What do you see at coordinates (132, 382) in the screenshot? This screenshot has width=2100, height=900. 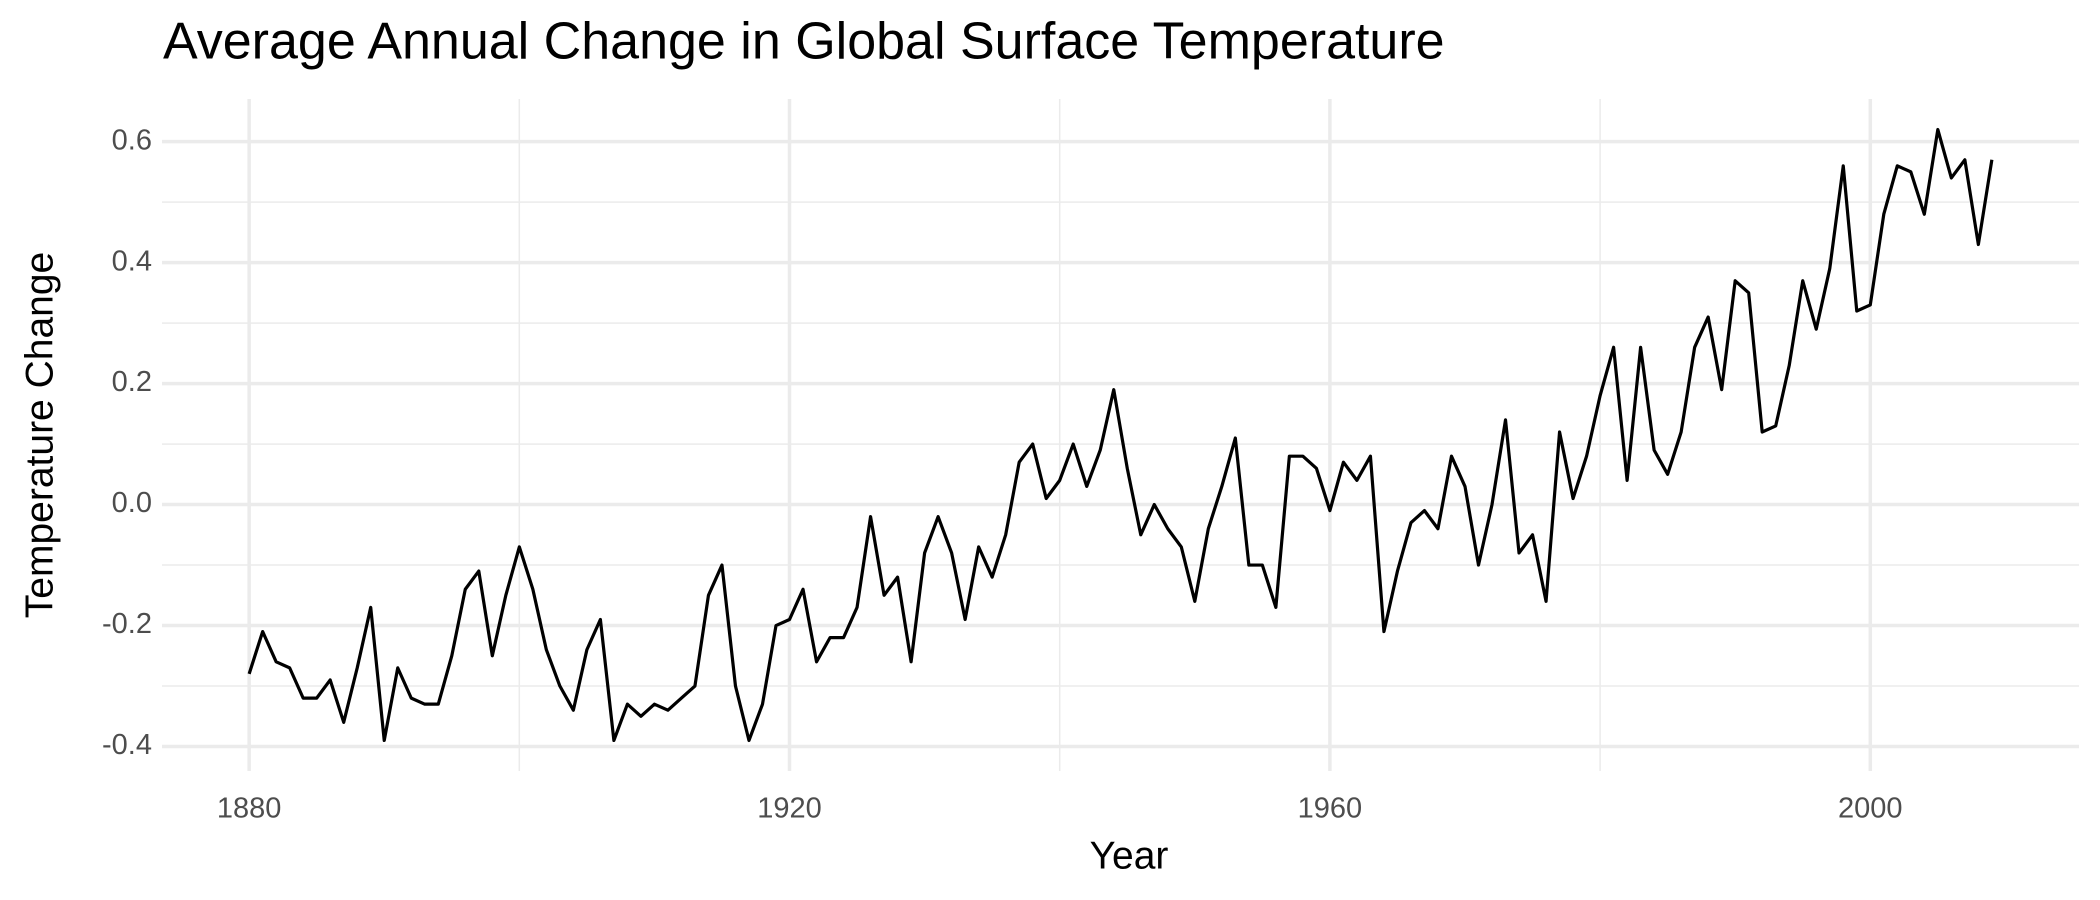 I see `y-tick-label: 0.2` at bounding box center [132, 382].